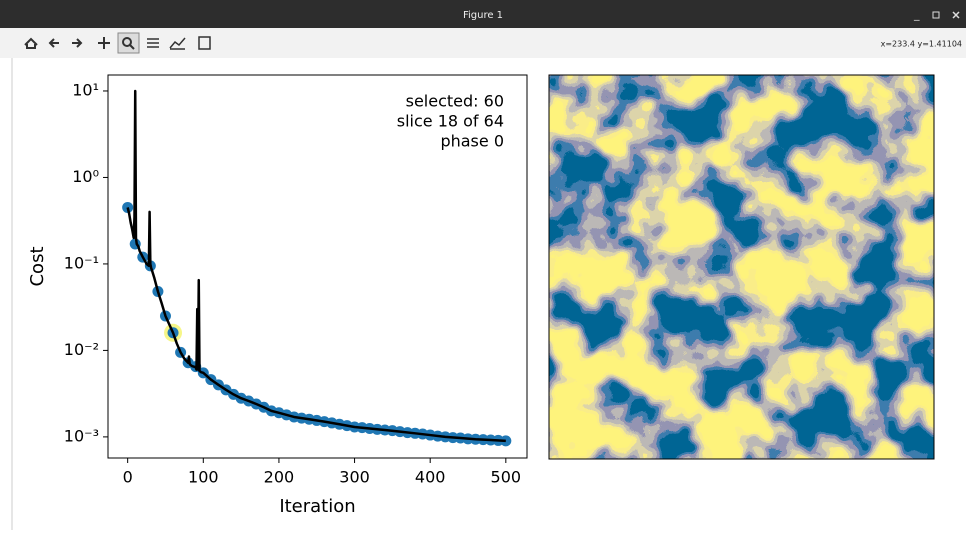 The height and width of the screenshot is (534, 966). I want to click on title-bar, so click(483, 14).